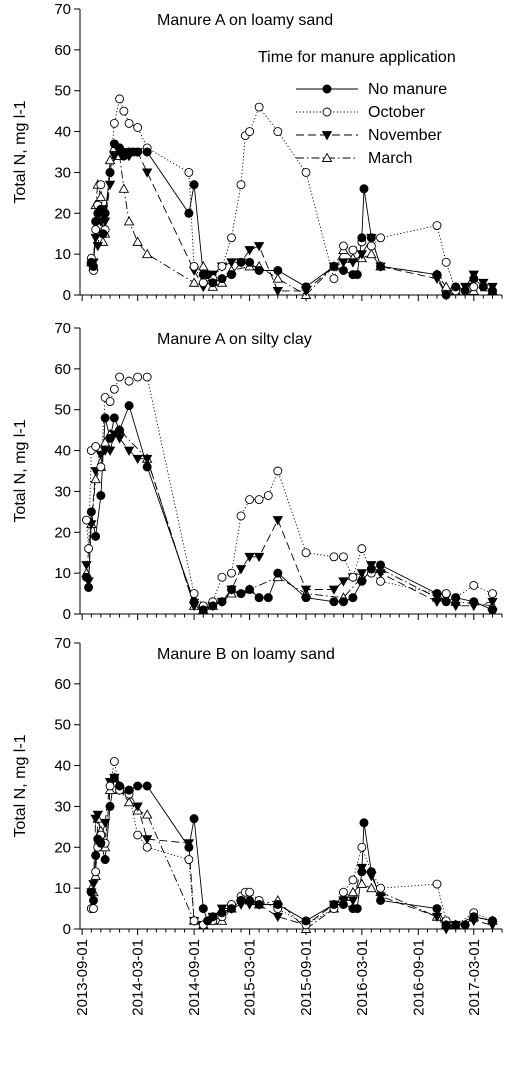  What do you see at coordinates (62, 491) in the screenshot?
I see `y-tick-label: 30` at bounding box center [62, 491].